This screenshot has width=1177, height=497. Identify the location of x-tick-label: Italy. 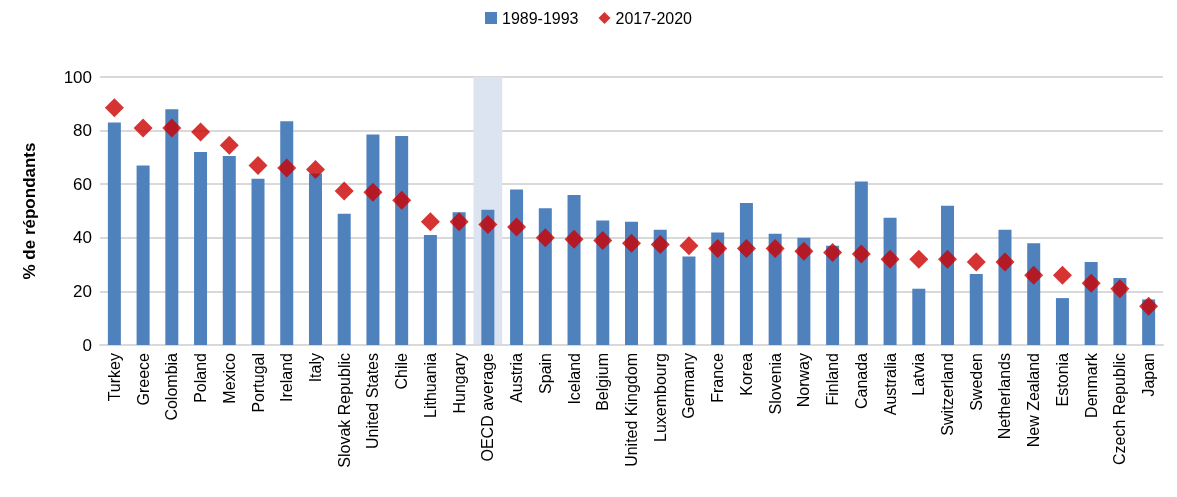
(315, 368).